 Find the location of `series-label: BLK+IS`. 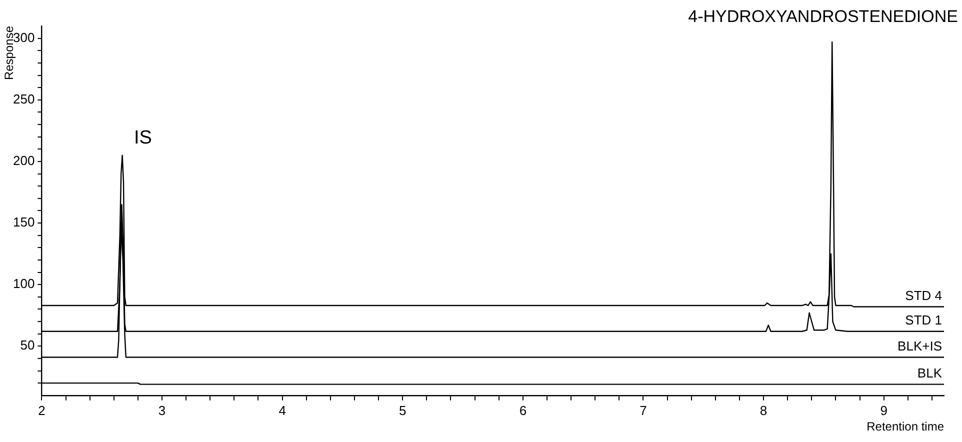

series-label: BLK+IS is located at coordinates (920, 346).